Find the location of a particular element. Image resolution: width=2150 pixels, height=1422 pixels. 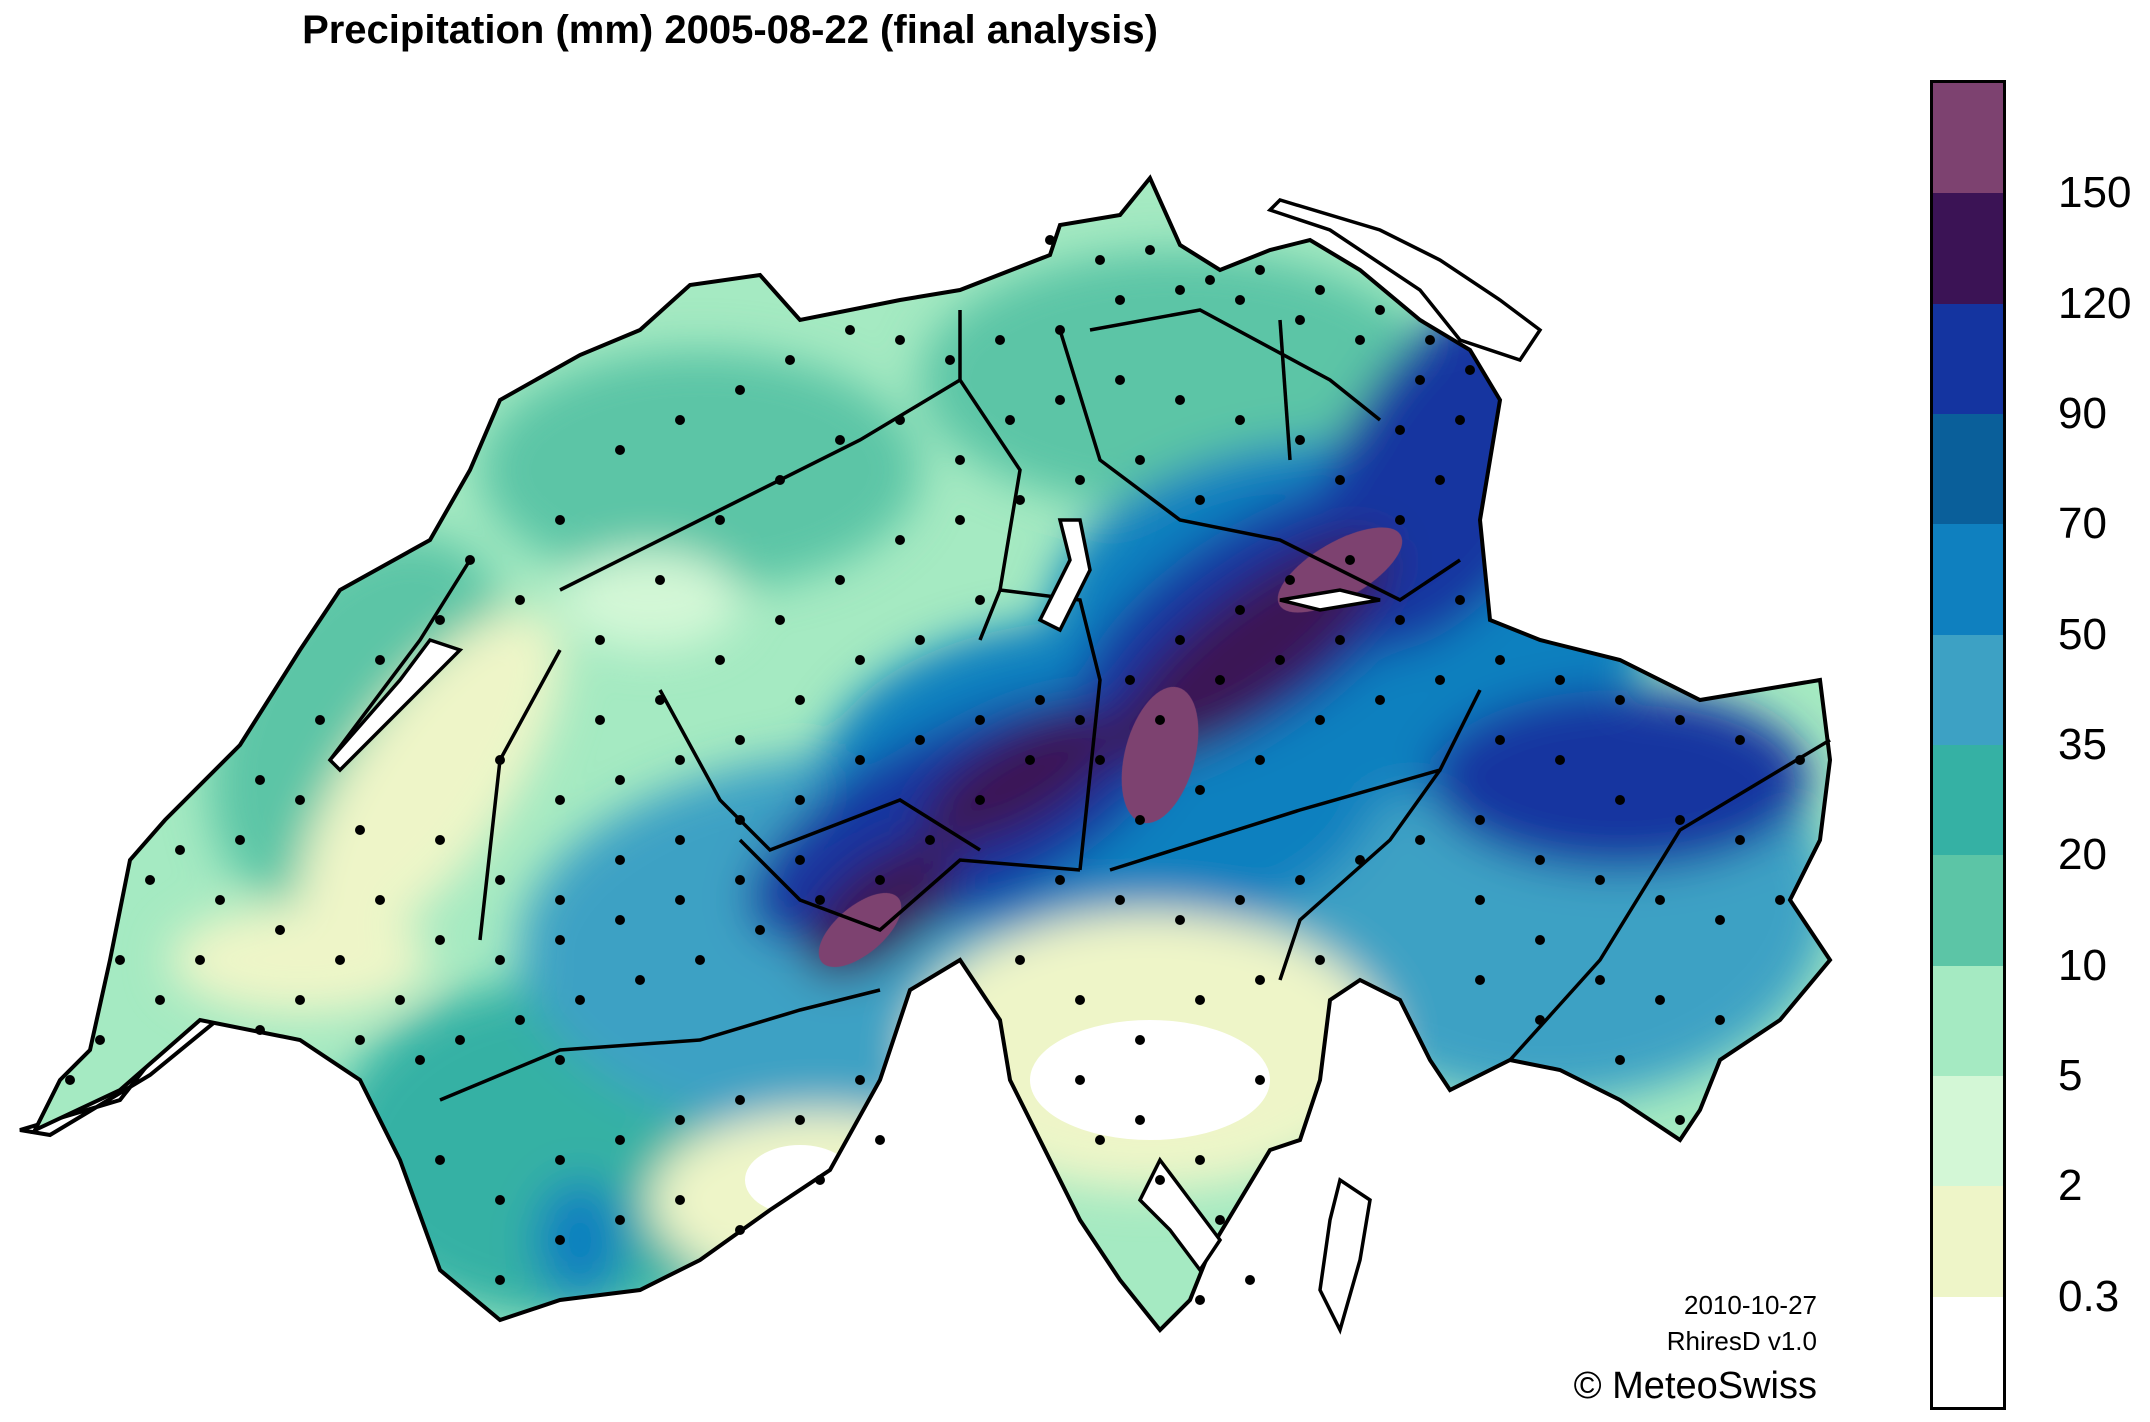

legend-tick-label: 2 is located at coordinates (2070, 1186).